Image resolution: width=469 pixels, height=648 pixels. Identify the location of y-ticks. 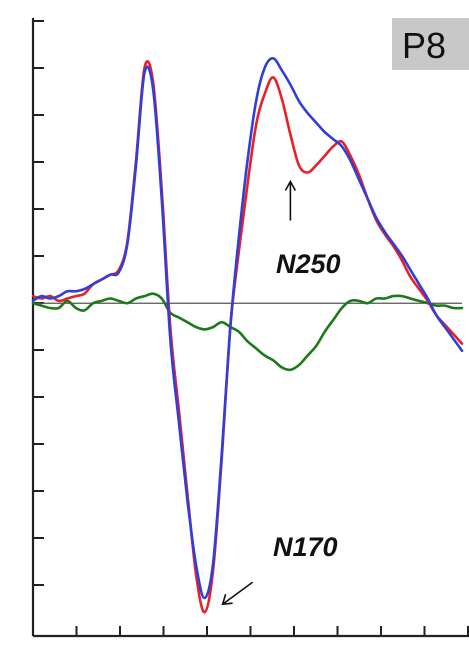
(38, 303).